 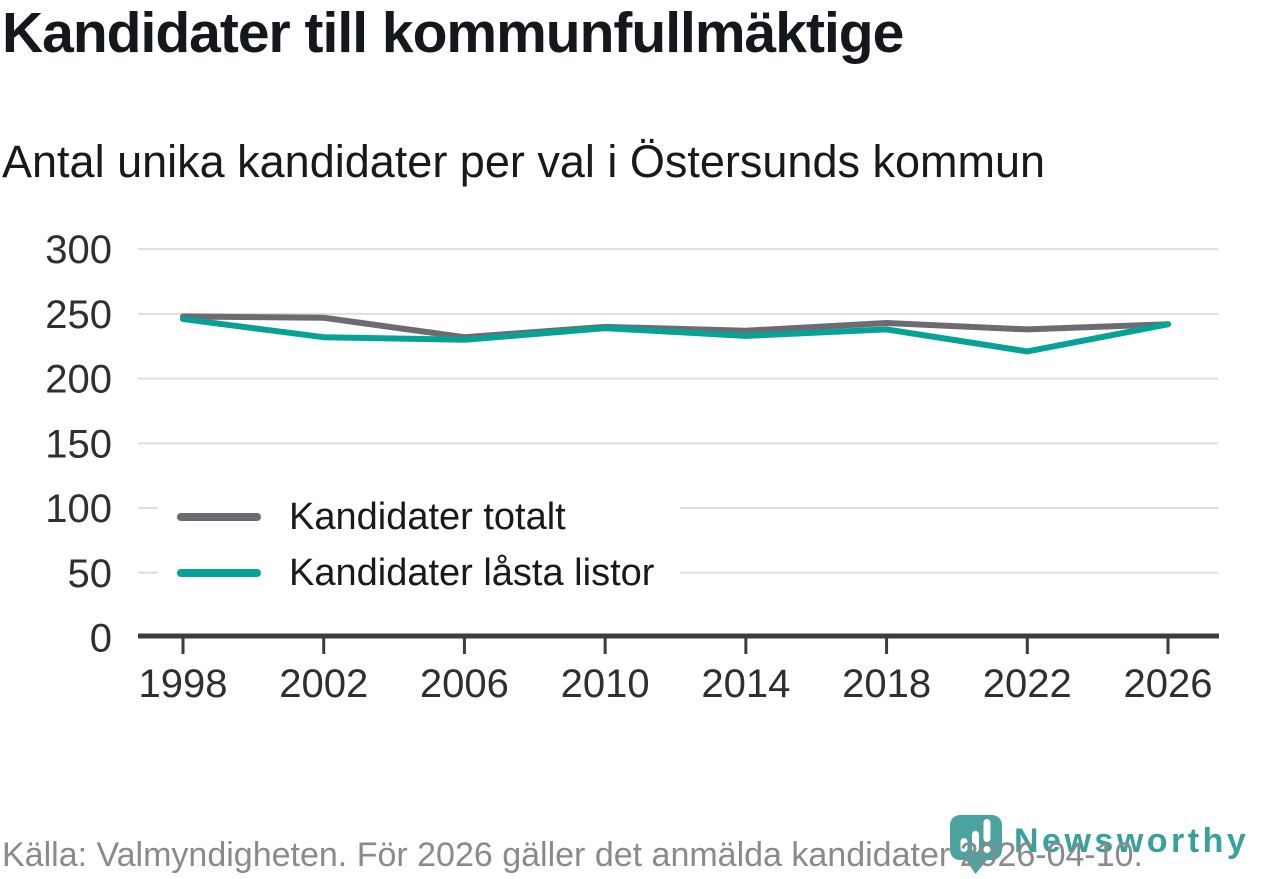 I want to click on x-axis-tick-label: 2010, so click(x=605, y=684).